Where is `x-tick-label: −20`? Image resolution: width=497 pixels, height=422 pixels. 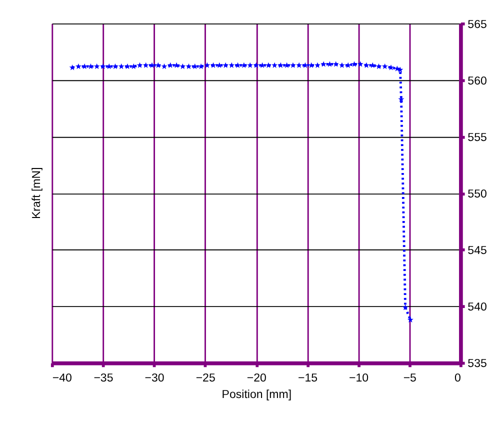
x-tick-label: −20 is located at coordinates (256, 378).